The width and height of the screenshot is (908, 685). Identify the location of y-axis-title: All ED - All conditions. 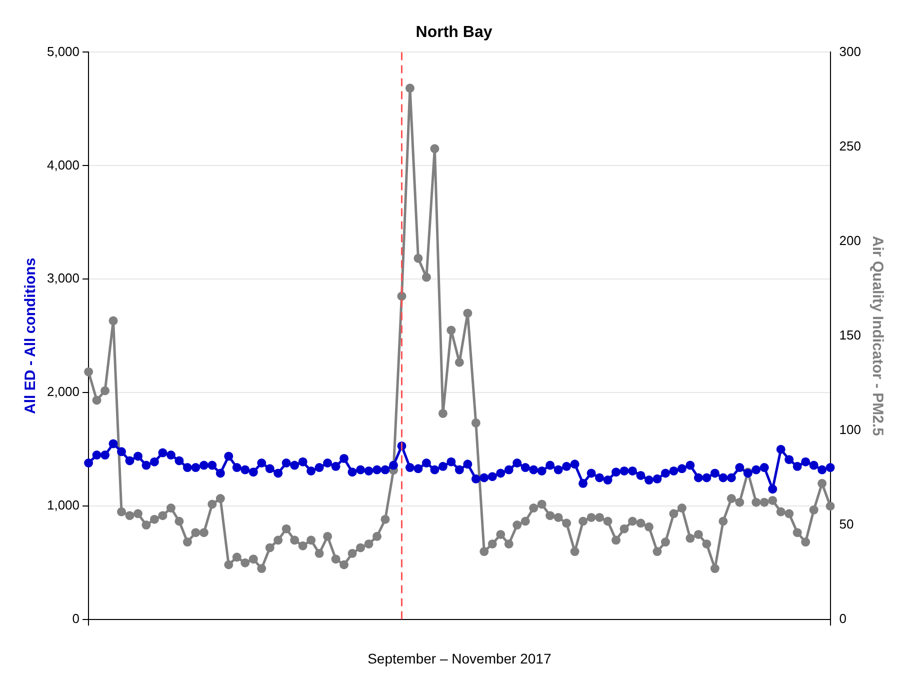
(31, 336).